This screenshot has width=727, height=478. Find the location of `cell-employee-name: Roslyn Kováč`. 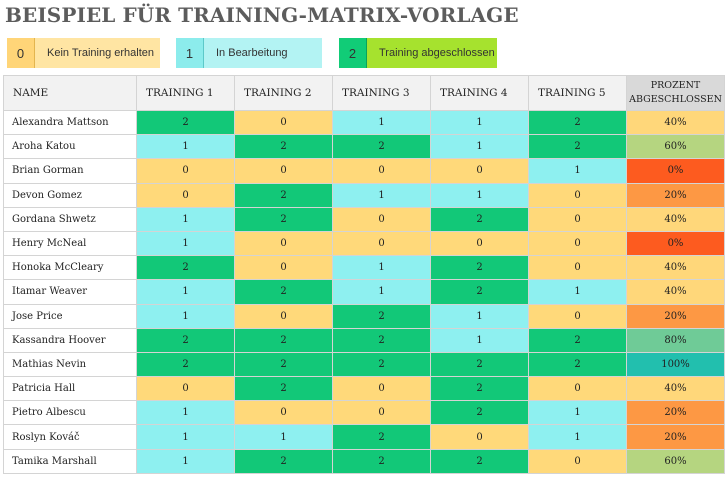

cell-employee-name: Roslyn Kováč is located at coordinates (70, 437).